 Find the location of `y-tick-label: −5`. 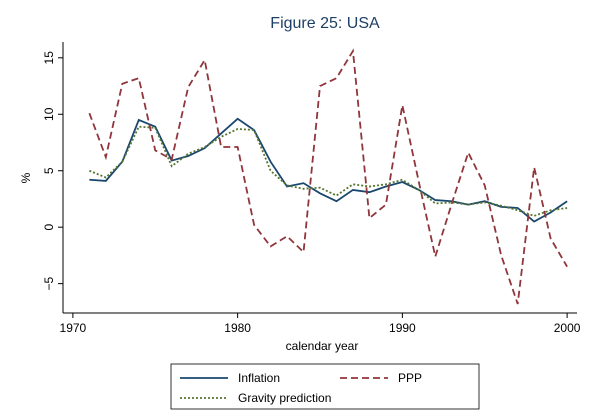

y-tick-label: −5 is located at coordinates (49, 283).